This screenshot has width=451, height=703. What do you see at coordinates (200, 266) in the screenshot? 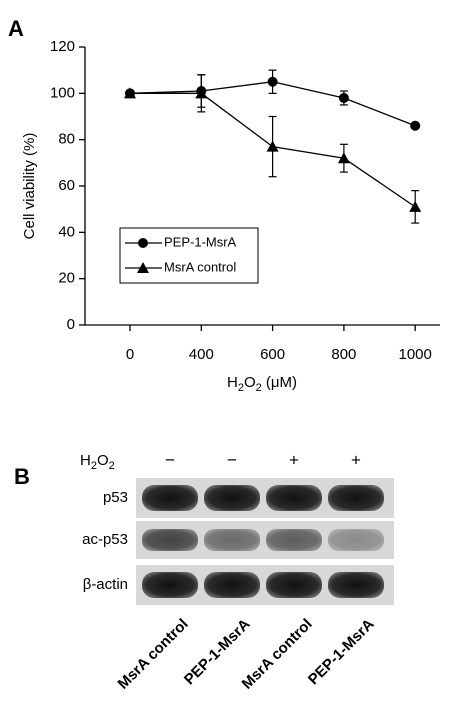
I see `legend-label: MsrA control` at bounding box center [200, 266].